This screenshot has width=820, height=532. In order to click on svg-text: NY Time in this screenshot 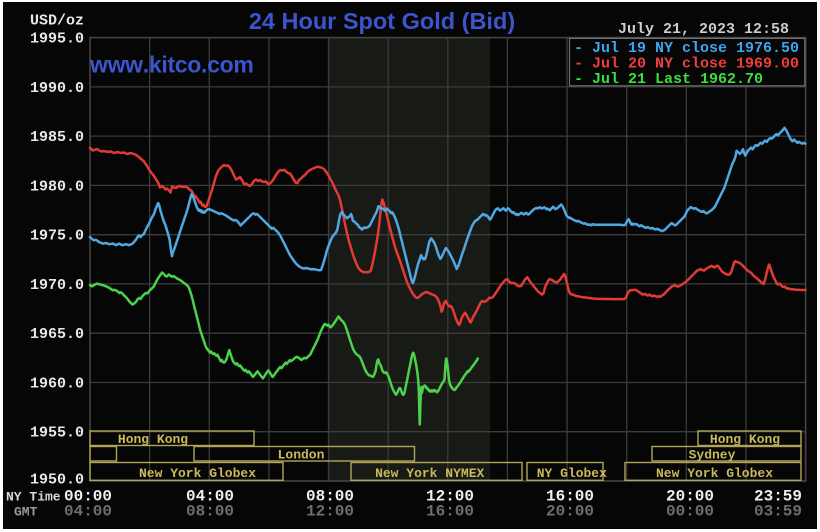, I will do `click(33, 497)`.